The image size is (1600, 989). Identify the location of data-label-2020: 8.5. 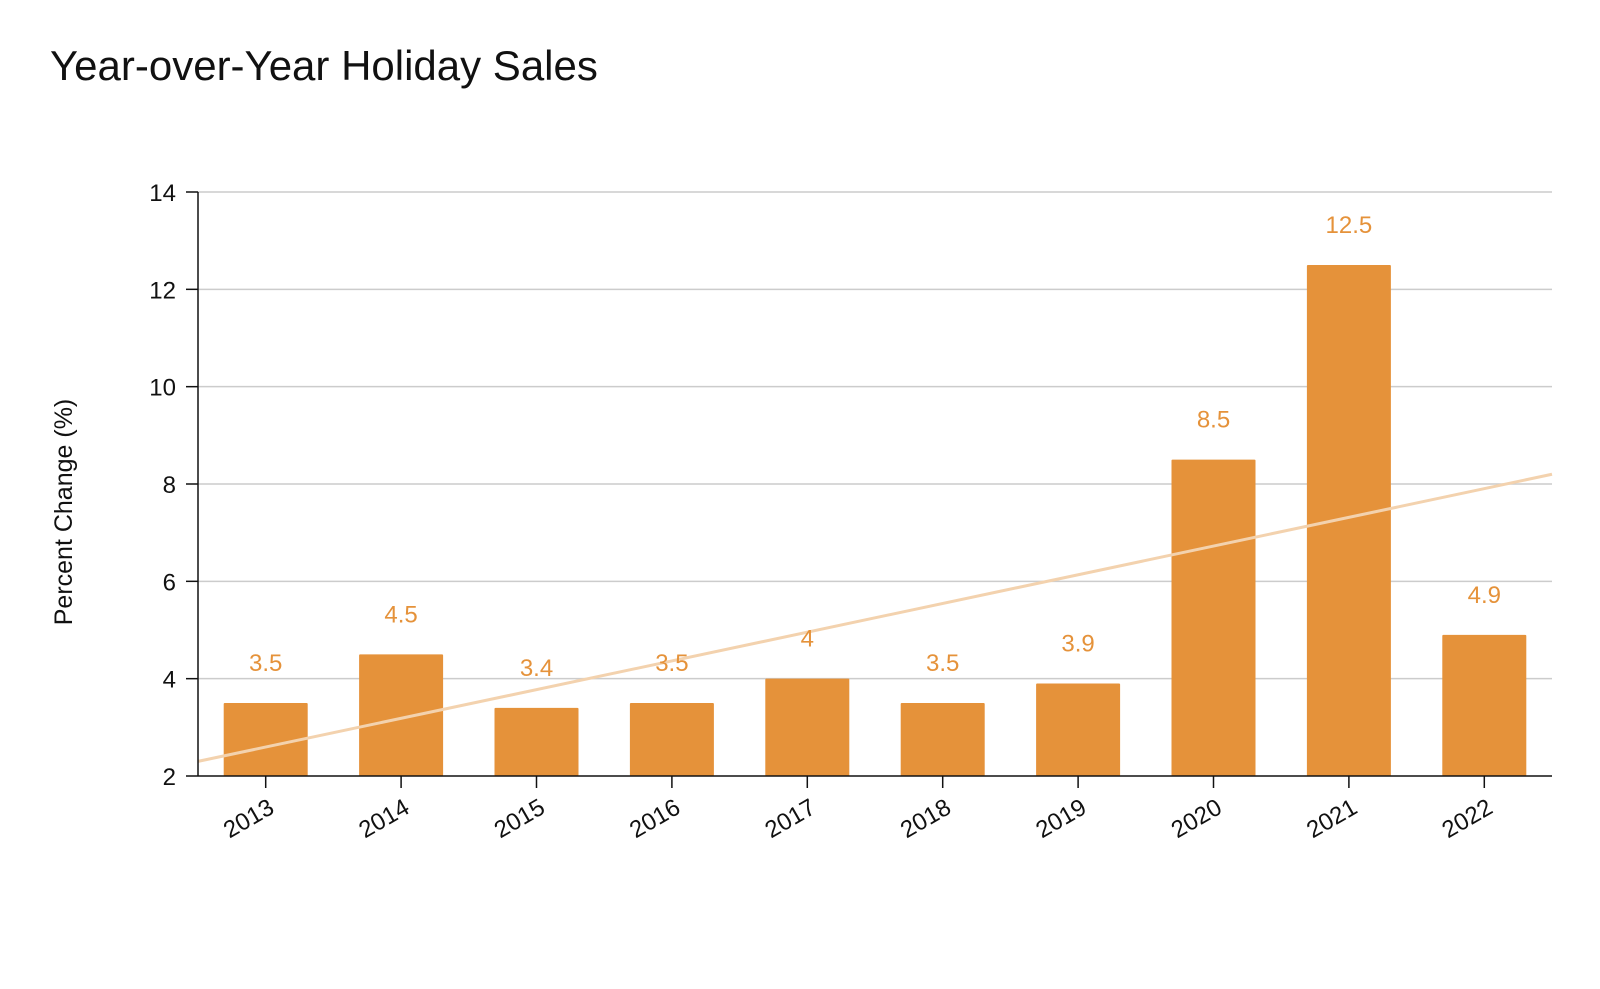
(1213, 420).